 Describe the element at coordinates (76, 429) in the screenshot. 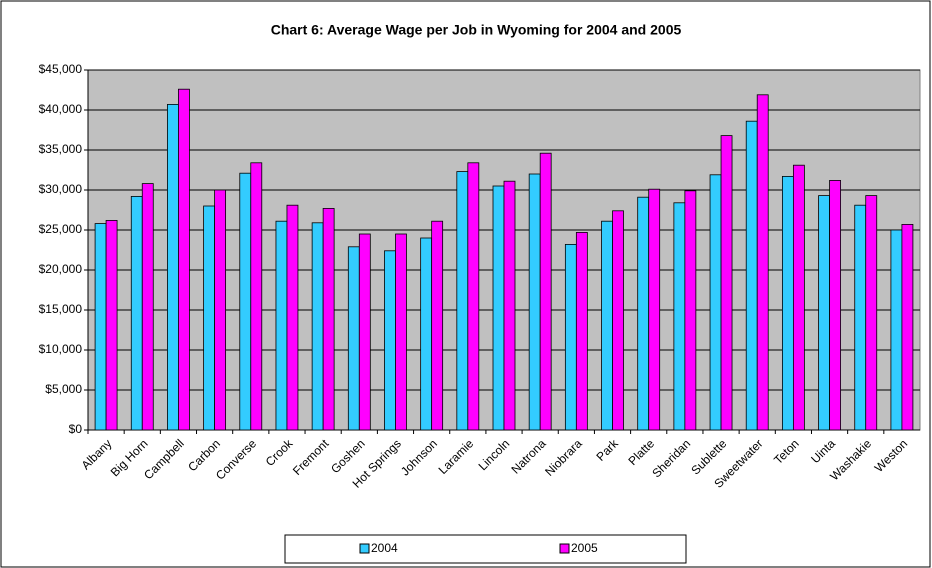

I see `y-tick-label: $0` at that location.